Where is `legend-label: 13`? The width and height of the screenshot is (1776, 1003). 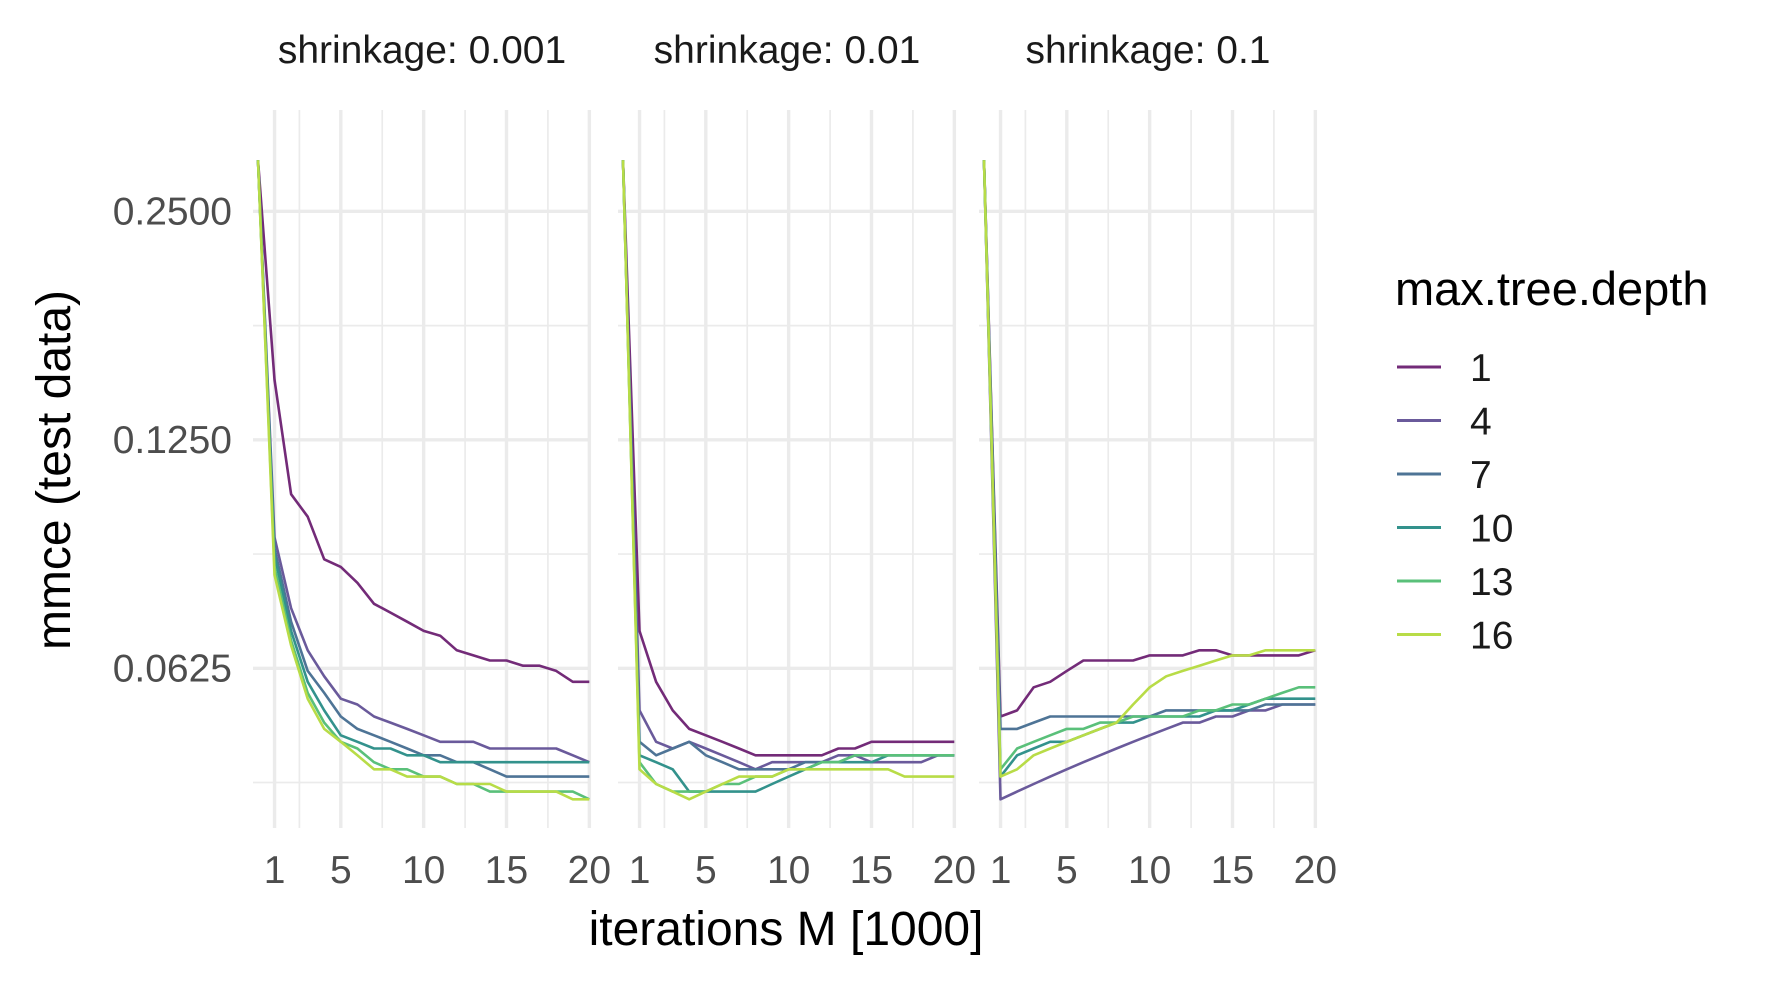 legend-label: 13 is located at coordinates (1491, 582).